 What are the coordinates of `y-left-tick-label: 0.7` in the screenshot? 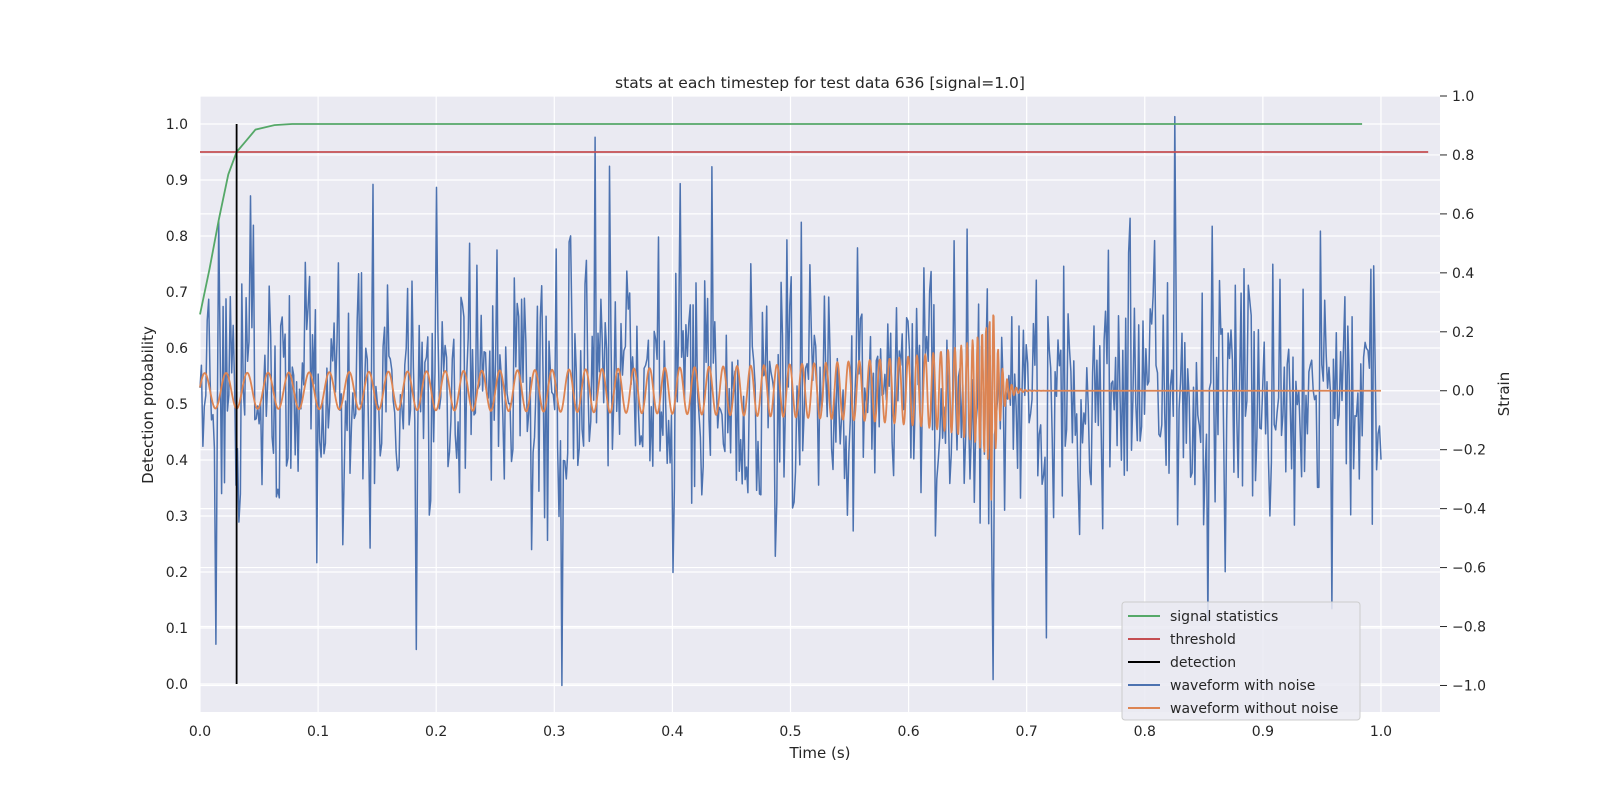 It's located at (177, 293).